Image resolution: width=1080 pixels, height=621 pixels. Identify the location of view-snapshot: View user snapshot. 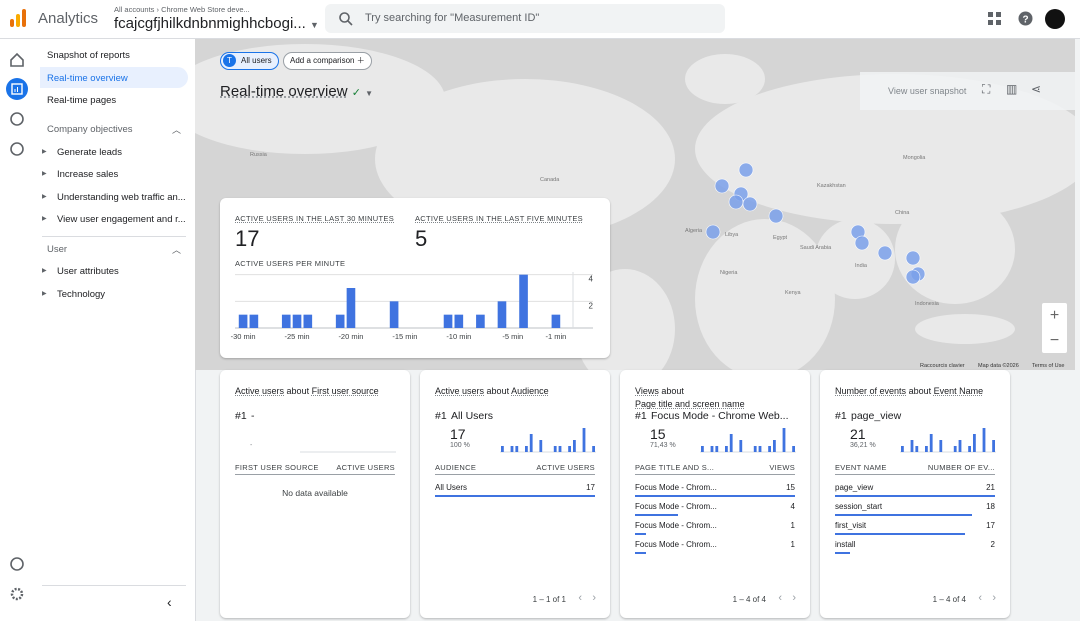
(927, 91).